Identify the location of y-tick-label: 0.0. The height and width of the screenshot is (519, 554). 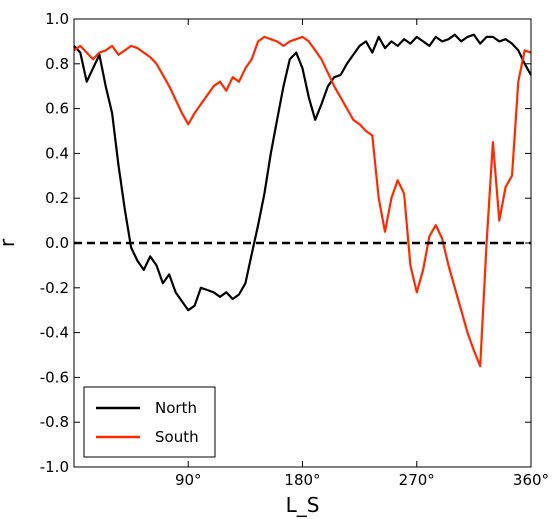
(57, 243).